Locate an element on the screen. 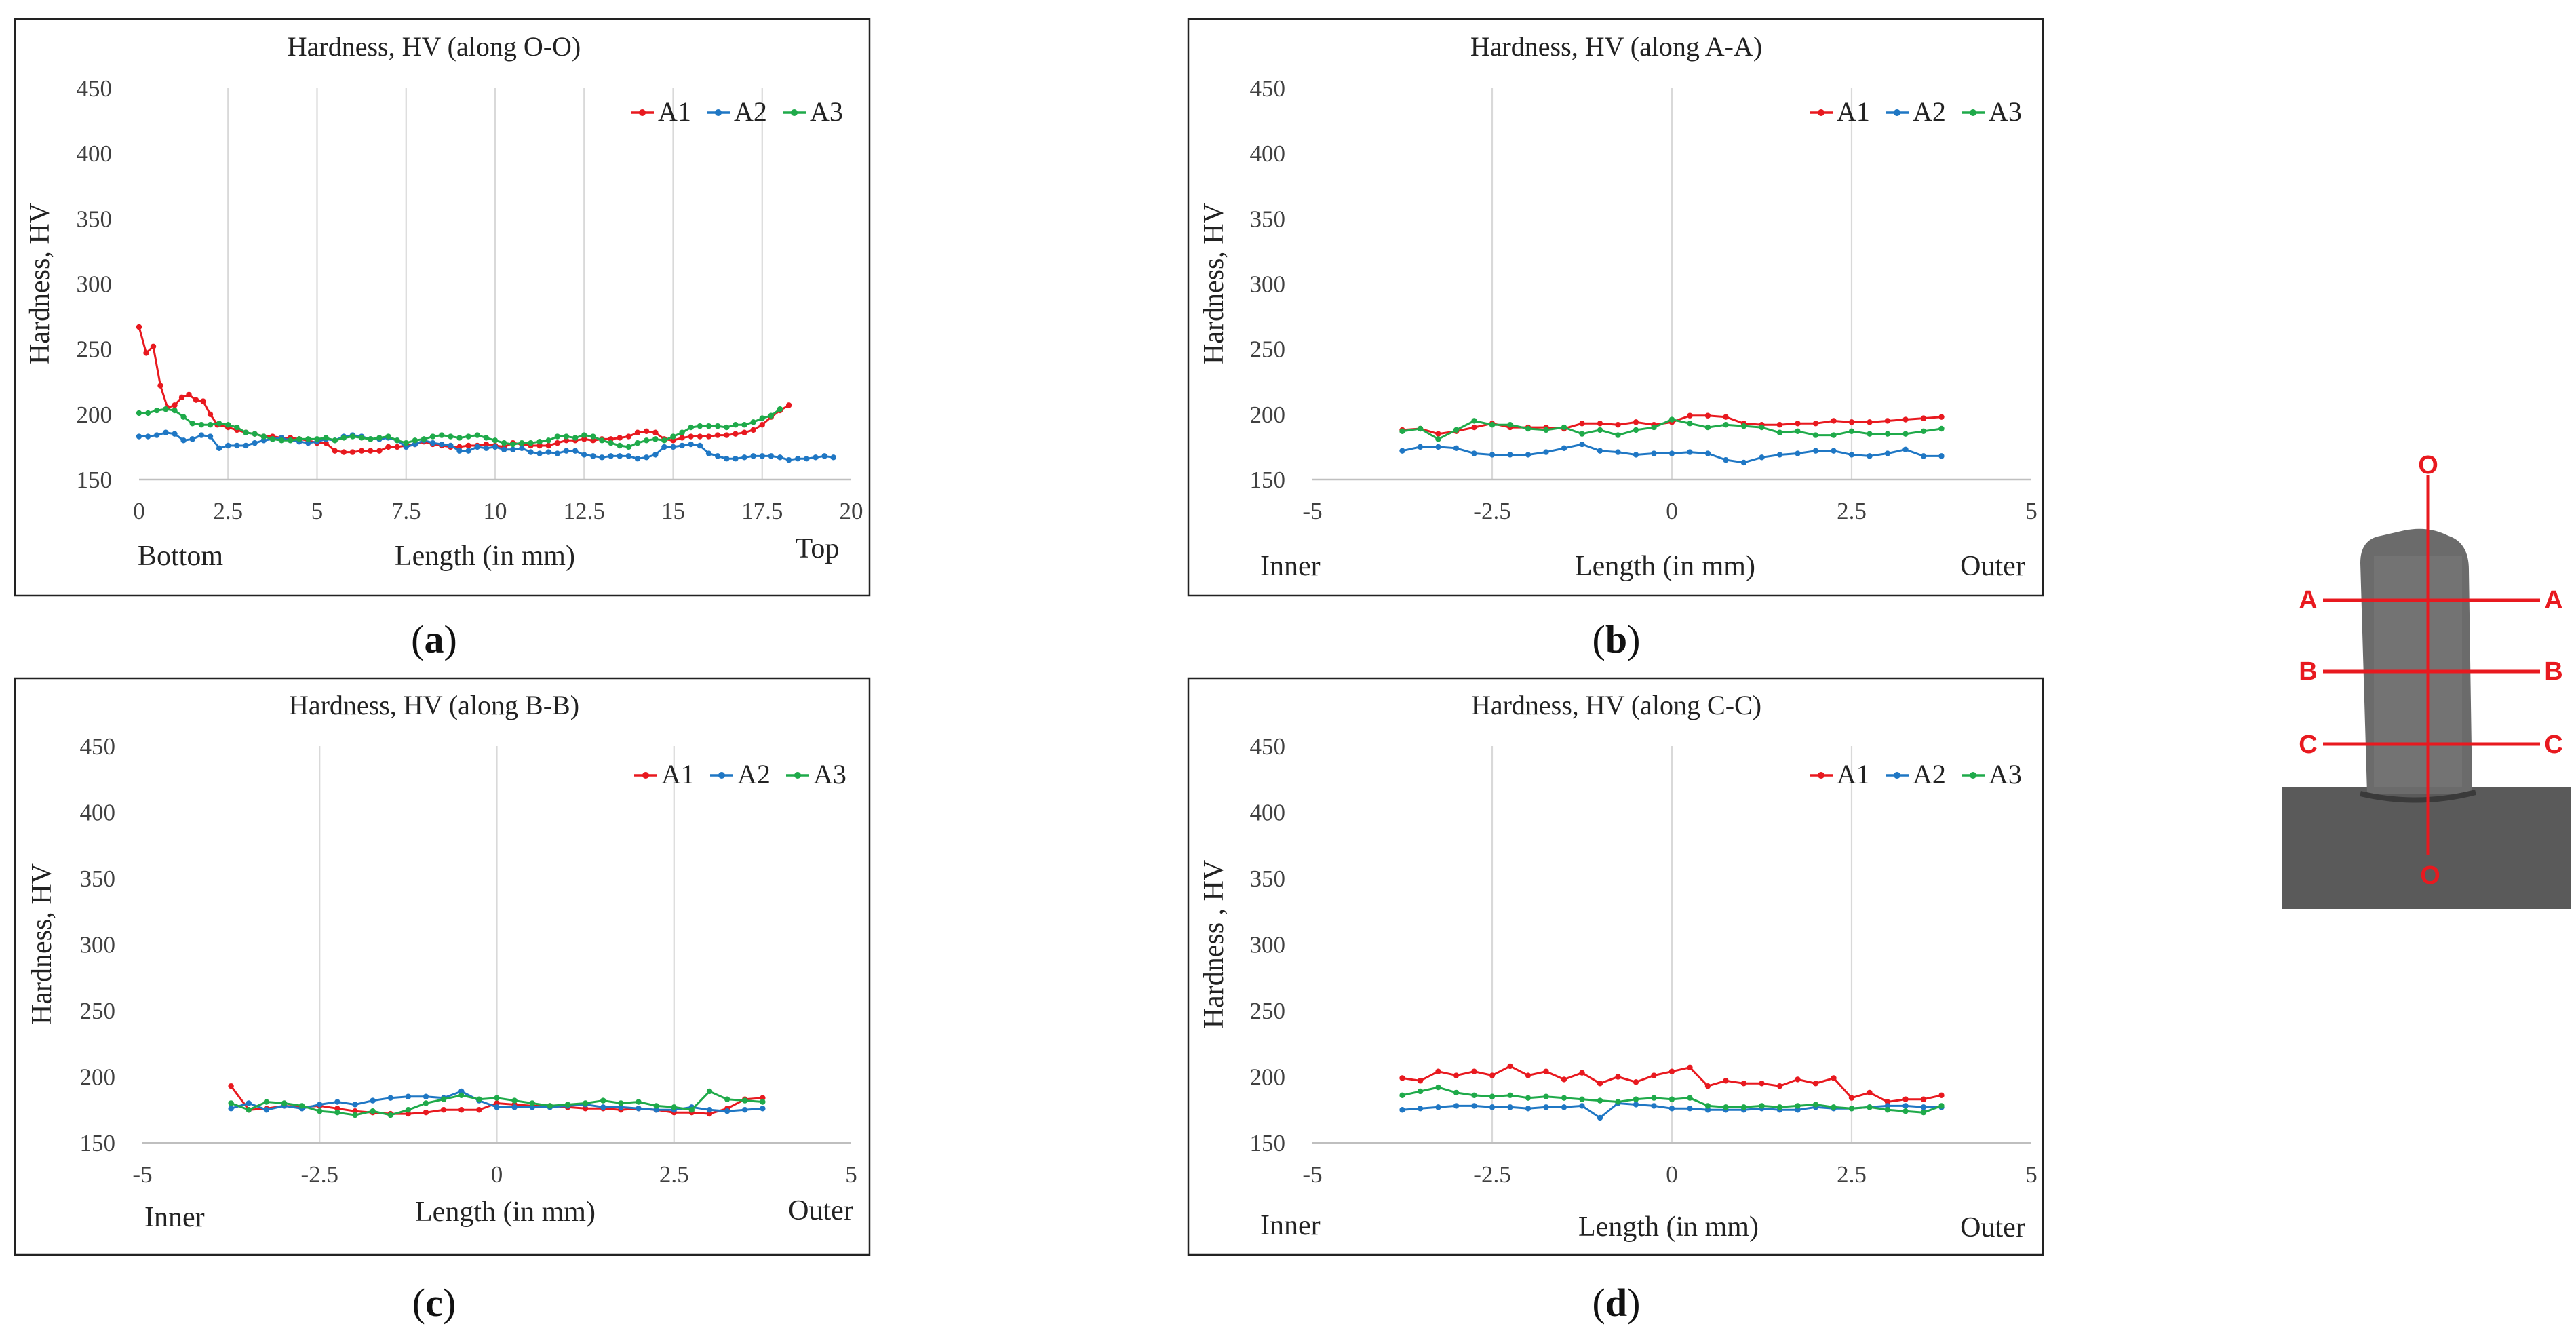 The width and height of the screenshot is (2576, 1343). chart-title: Hardness, HV (along B-B) is located at coordinates (434, 705).